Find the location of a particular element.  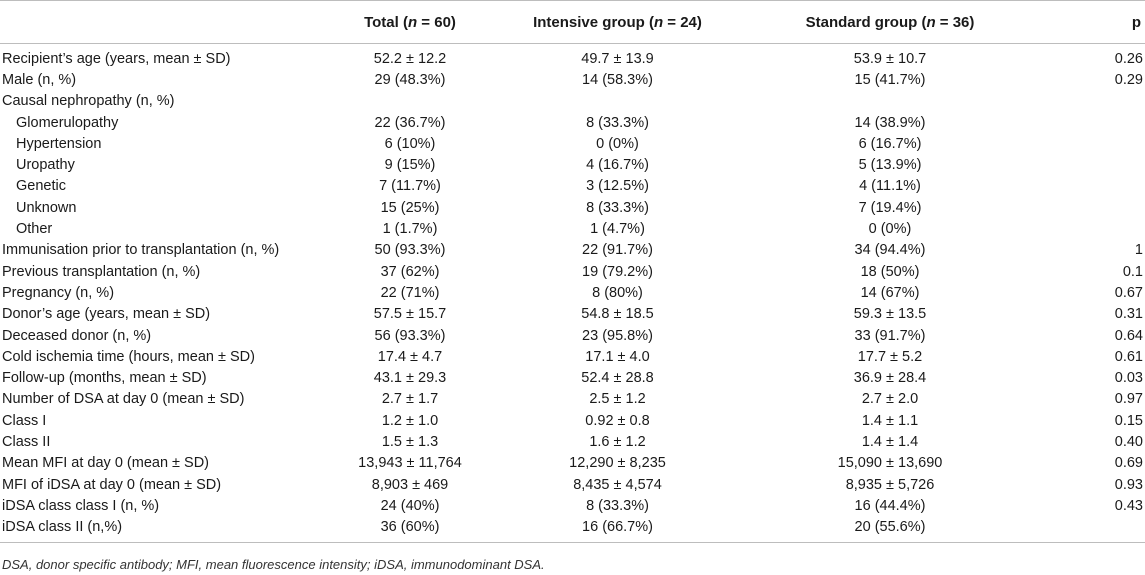

cell-standard: 0 (0%) is located at coordinates (890, 229).